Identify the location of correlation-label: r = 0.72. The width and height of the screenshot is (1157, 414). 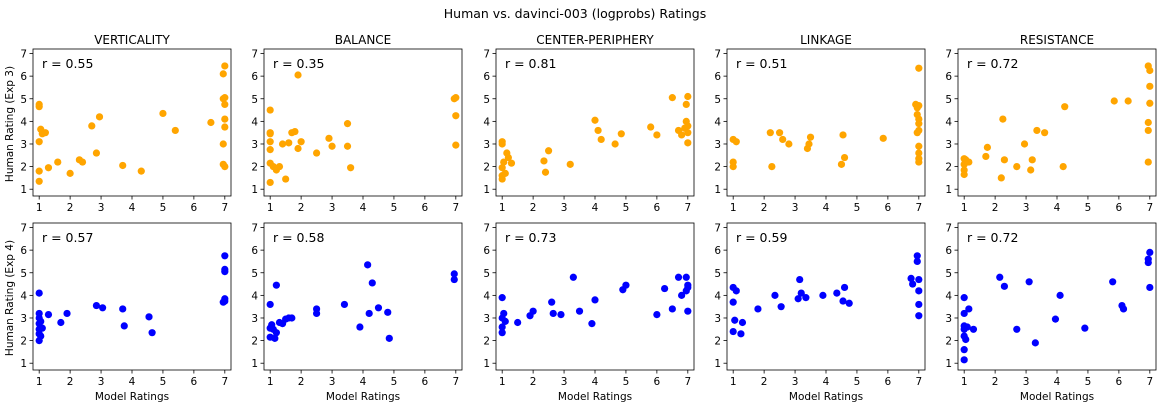
(992, 237).